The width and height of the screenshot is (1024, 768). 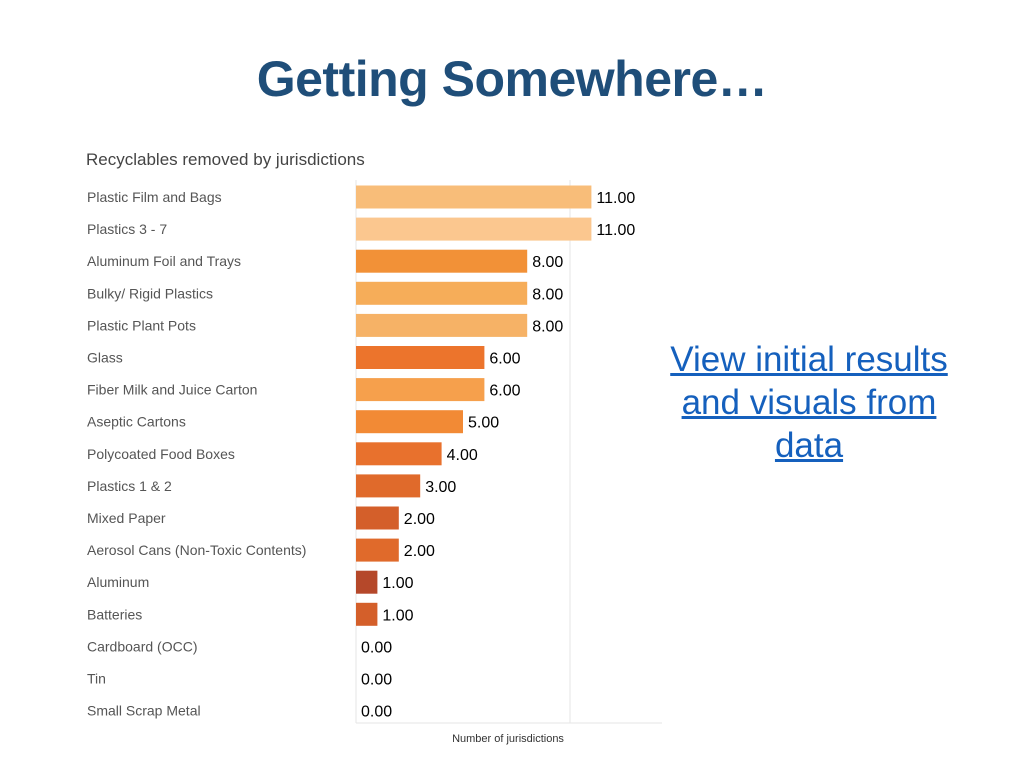 What do you see at coordinates (161, 454) in the screenshot?
I see `category-label: Polycoated Food Boxes` at bounding box center [161, 454].